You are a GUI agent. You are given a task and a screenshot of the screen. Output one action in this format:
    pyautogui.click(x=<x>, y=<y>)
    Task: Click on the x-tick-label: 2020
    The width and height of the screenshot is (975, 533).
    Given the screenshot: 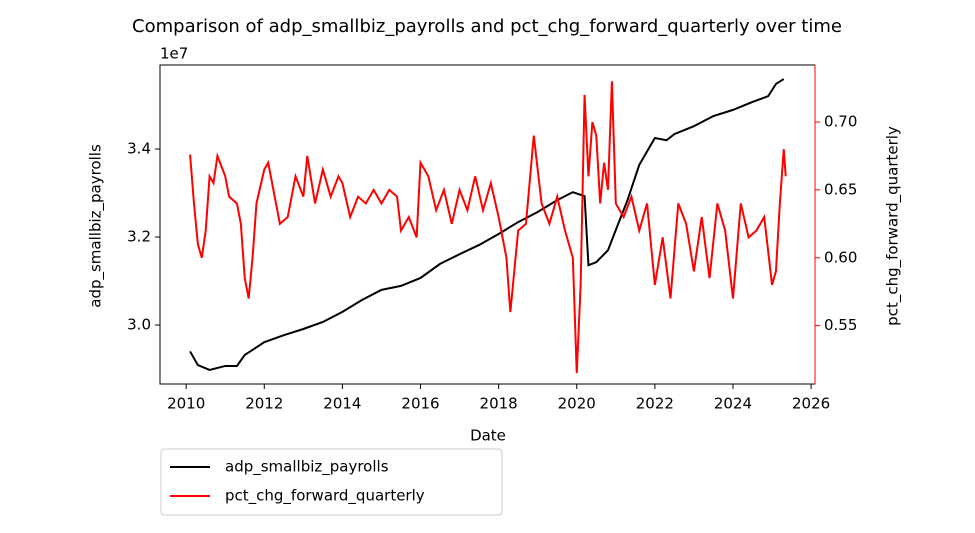 What is the action you would take?
    pyautogui.click(x=577, y=404)
    